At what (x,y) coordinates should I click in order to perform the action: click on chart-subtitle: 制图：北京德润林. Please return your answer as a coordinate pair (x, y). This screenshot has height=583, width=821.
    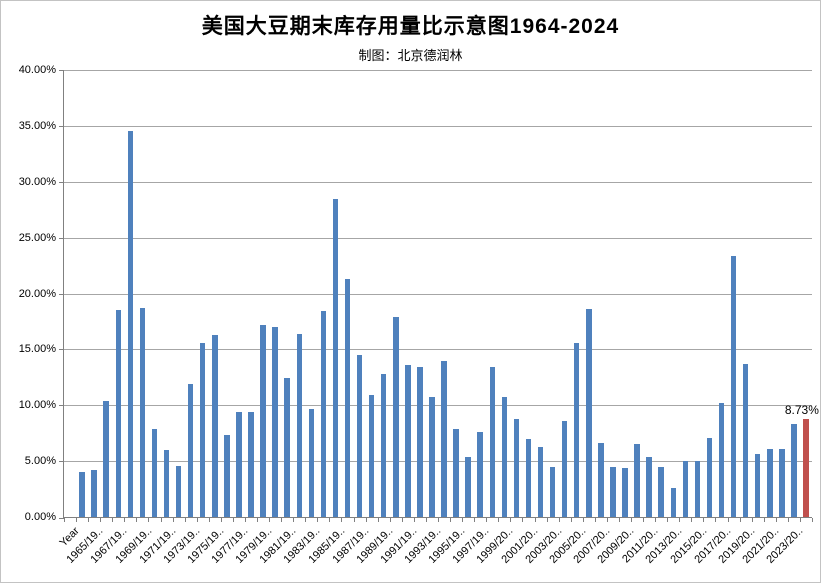
    Looking at the image, I should click on (410, 55).